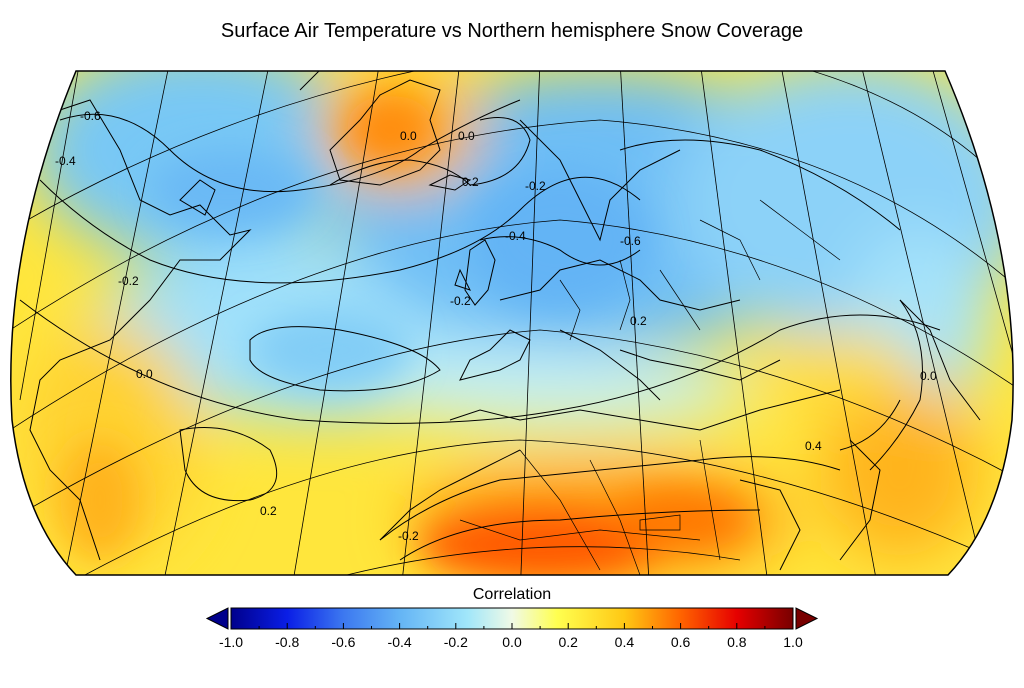  Describe the element at coordinates (399, 642) in the screenshot. I see `colorbar-tick-label: -0.4` at that location.